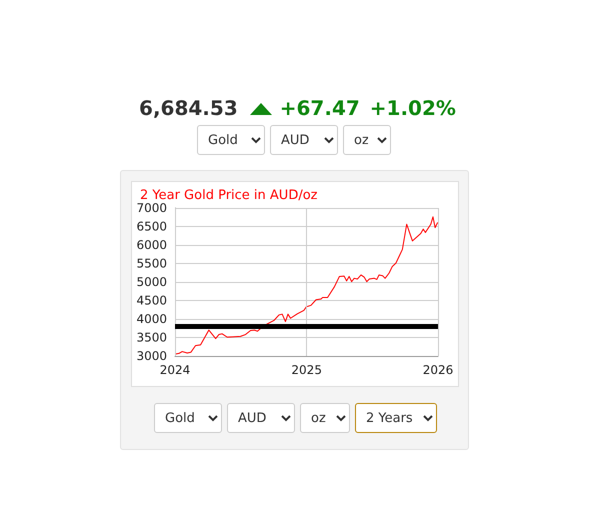  Describe the element at coordinates (396, 418) in the screenshot. I see `text: 2 Years` at that location.